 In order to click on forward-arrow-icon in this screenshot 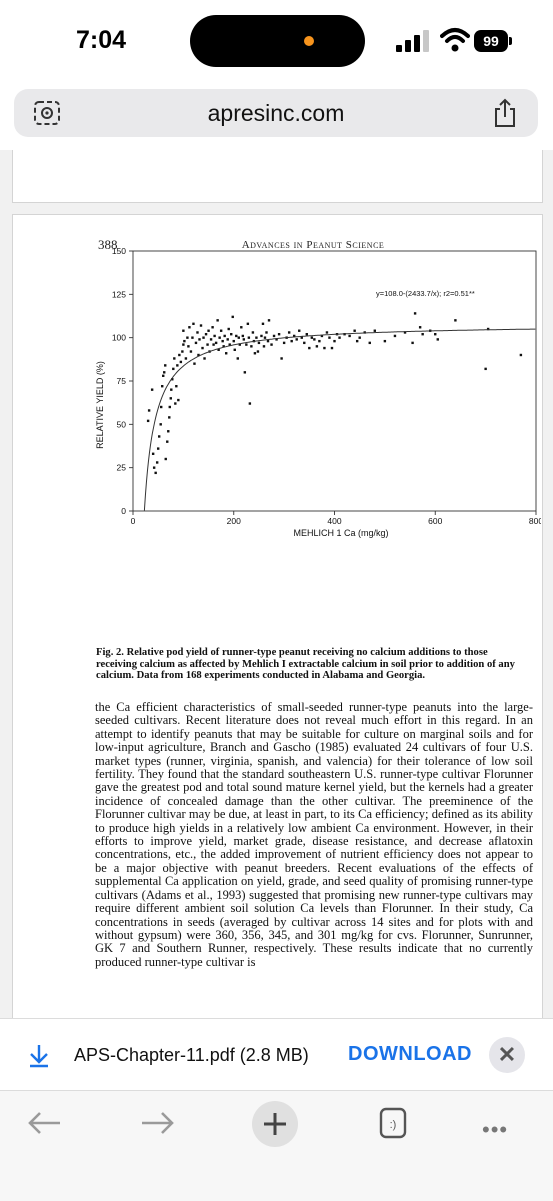, I will do `click(158, 1123)`.